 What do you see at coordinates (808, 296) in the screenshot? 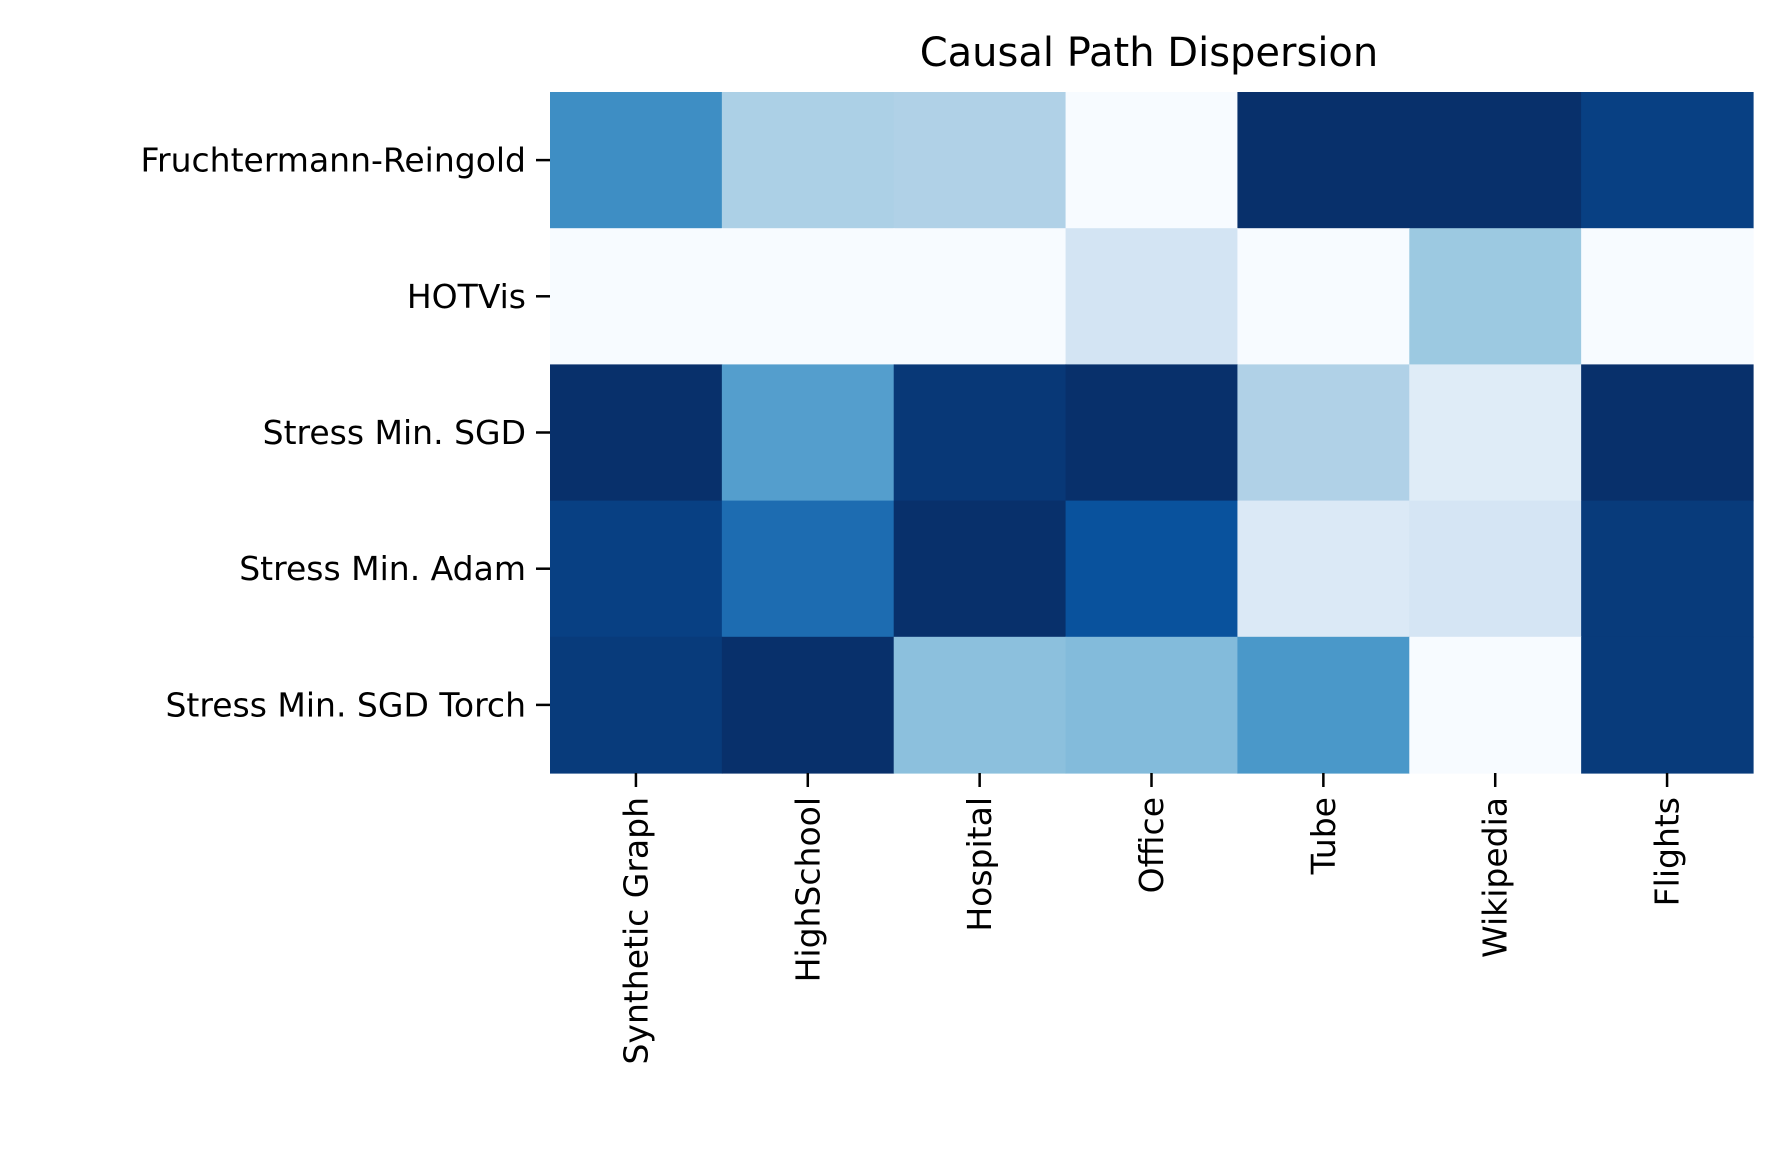
I see `heatmap-cell-r1-c1` at bounding box center [808, 296].